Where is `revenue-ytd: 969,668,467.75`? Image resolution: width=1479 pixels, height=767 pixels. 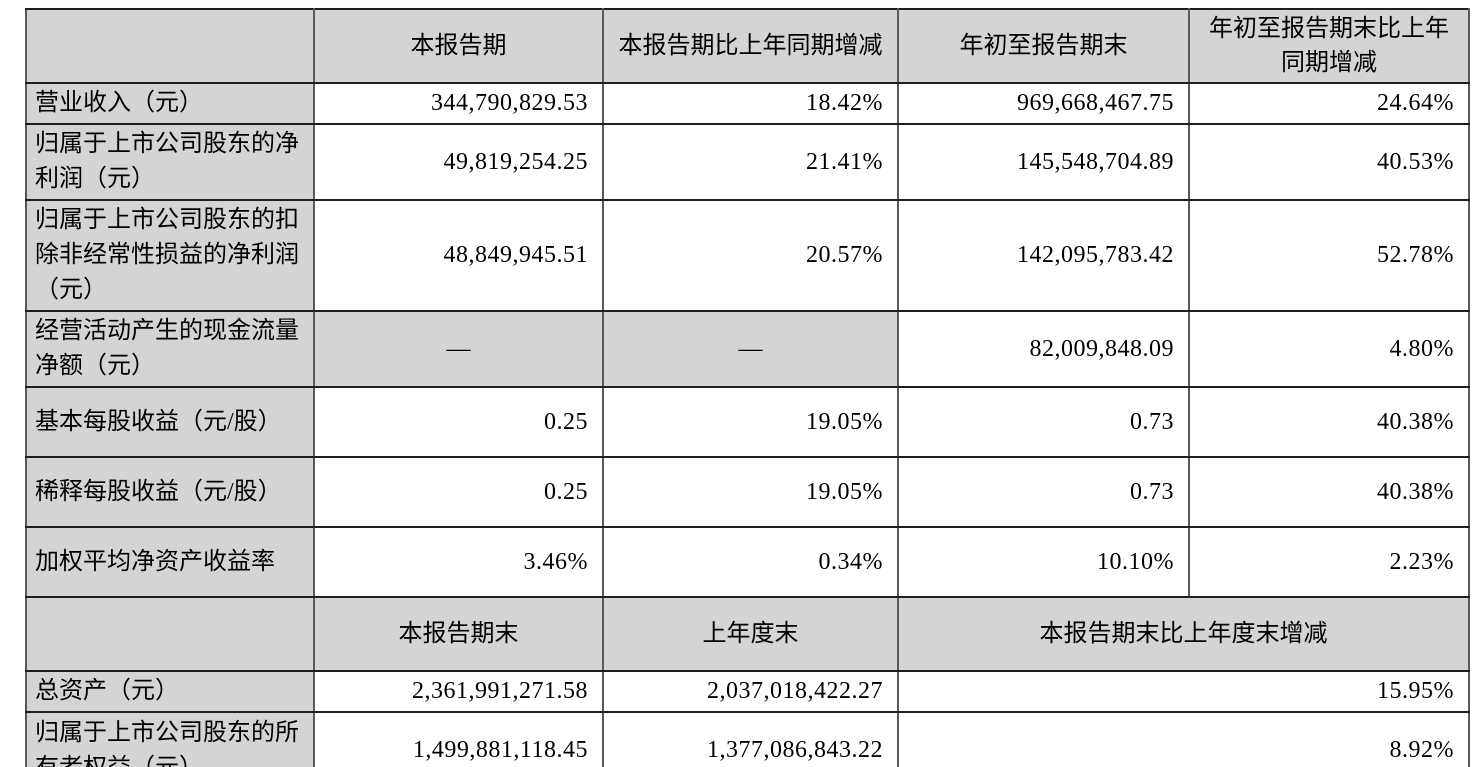
revenue-ytd: 969,668,467.75 is located at coordinates (1043, 103).